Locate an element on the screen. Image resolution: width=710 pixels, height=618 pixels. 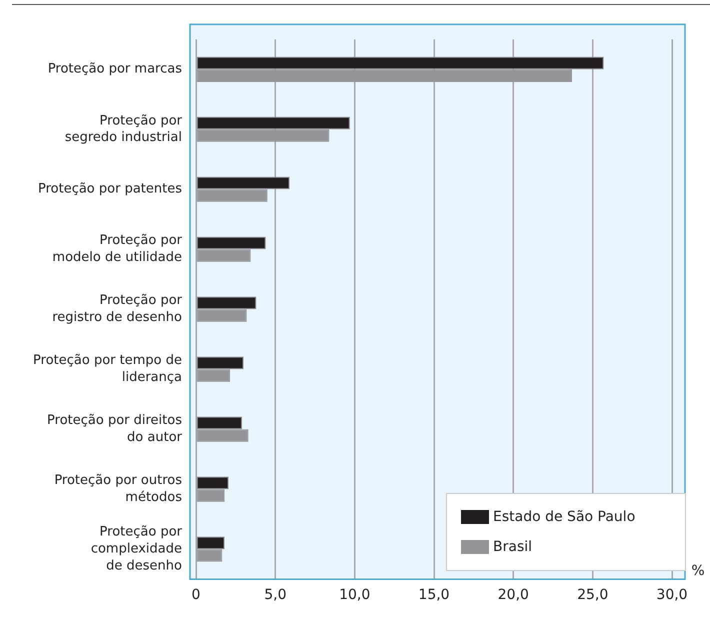
x-tick-label: 25,0 is located at coordinates (592, 595).